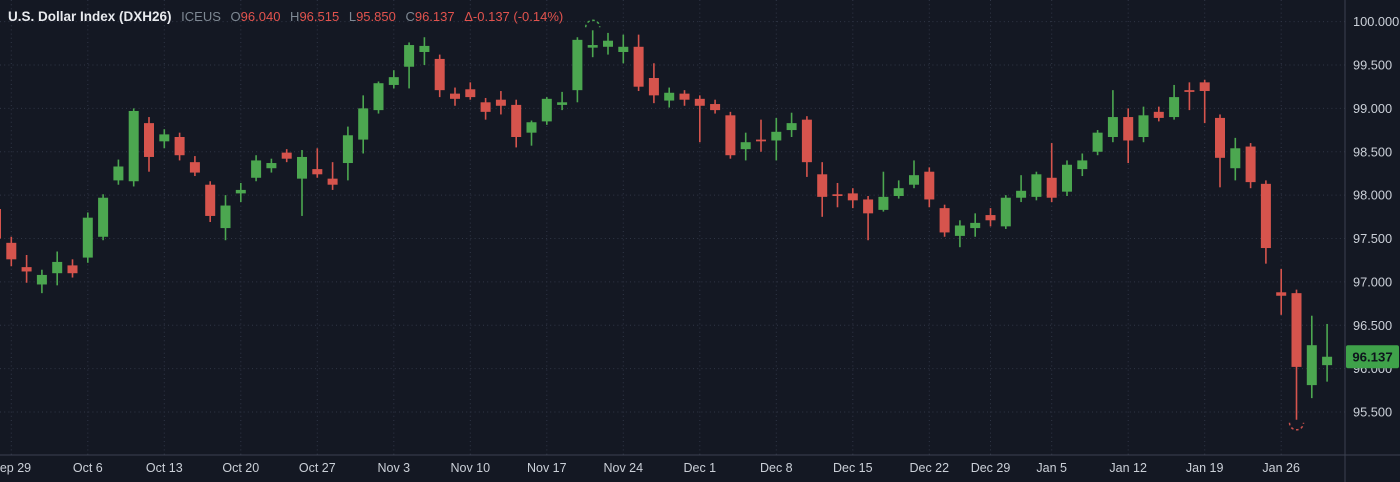 The width and height of the screenshot is (1400, 482). I want to click on time-axis-label: Oct 27, so click(317, 468).